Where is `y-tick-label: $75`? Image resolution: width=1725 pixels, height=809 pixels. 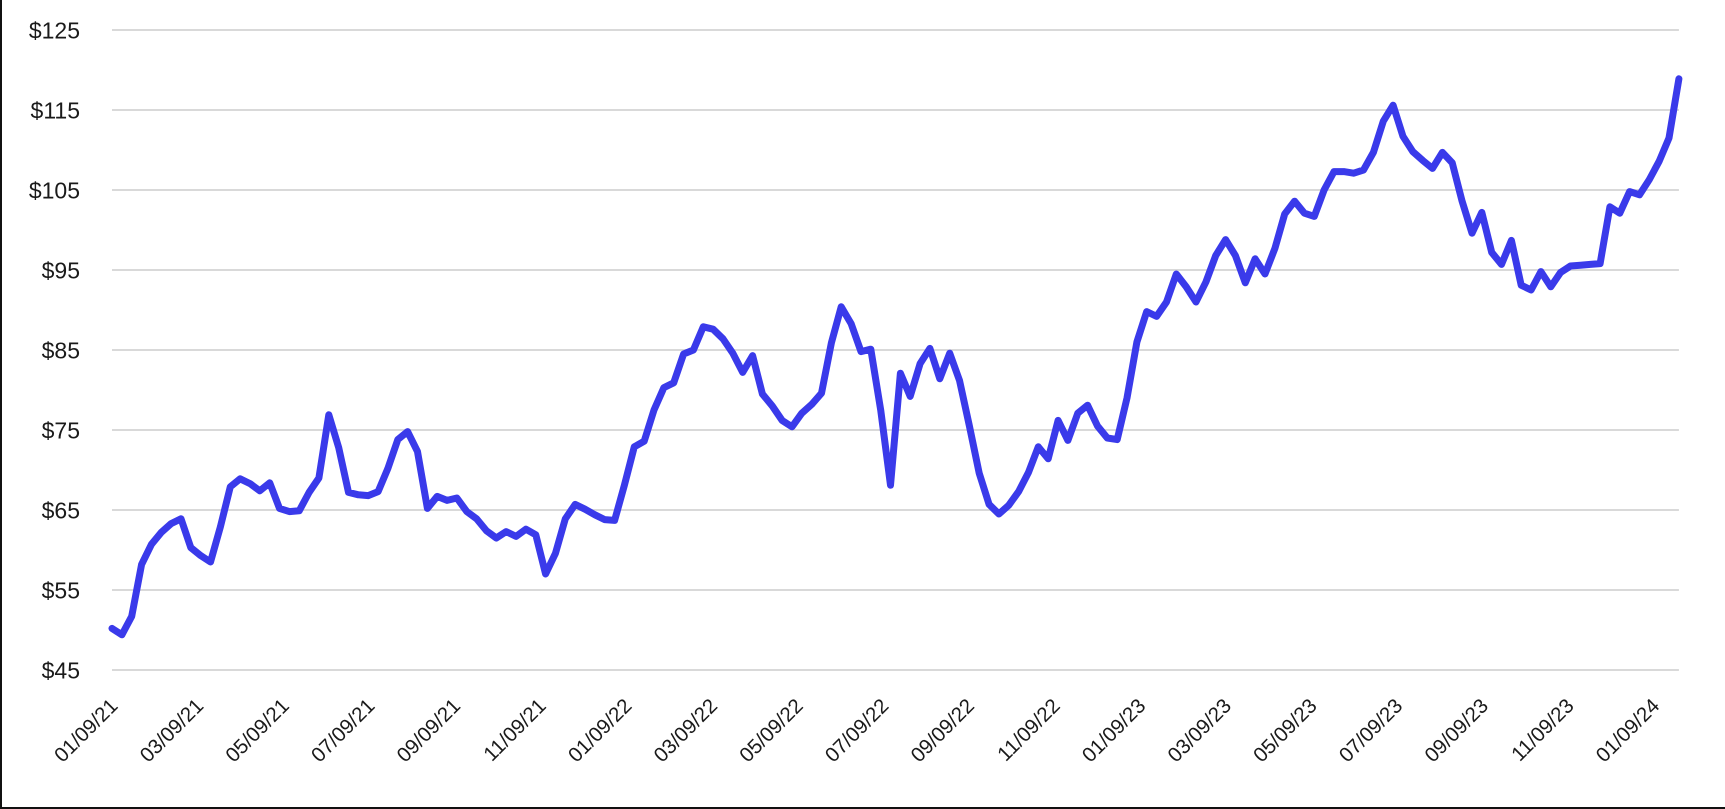
y-tick-label: $75 is located at coordinates (61, 430).